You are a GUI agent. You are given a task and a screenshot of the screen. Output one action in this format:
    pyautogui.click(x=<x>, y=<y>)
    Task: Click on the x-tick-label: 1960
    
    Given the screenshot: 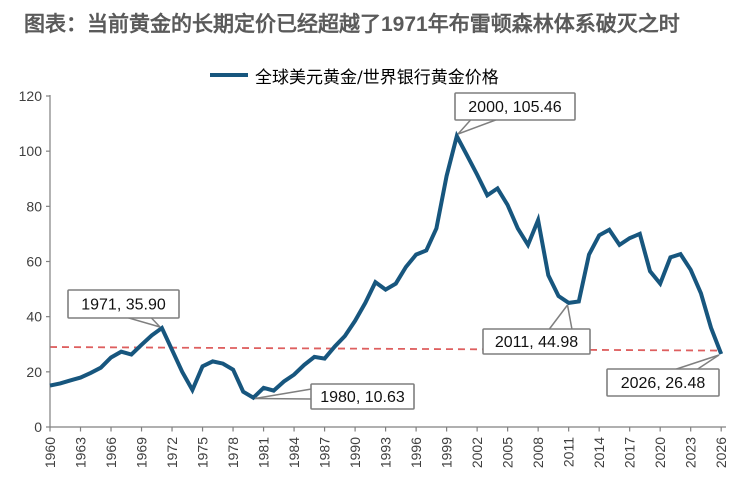 What is the action you would take?
    pyautogui.click(x=50, y=452)
    